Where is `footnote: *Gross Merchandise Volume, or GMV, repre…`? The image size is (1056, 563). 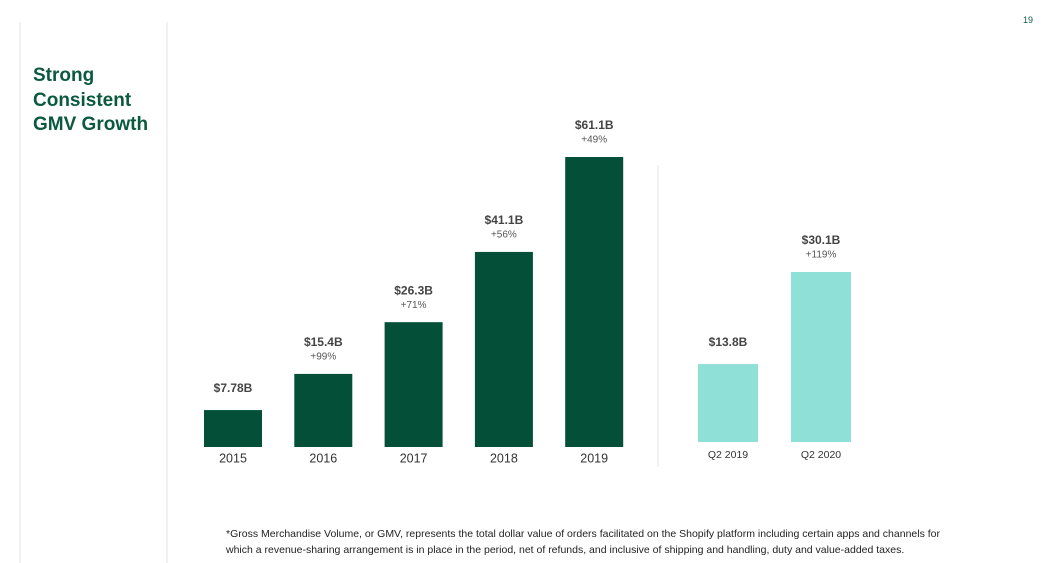
footnote: *Gross Merchandise Volume, or GMV, repre… is located at coordinates (583, 542).